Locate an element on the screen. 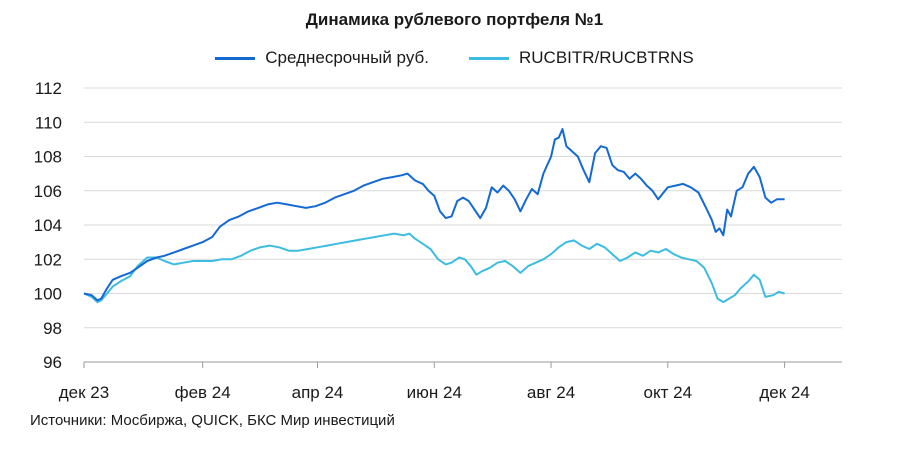 The width and height of the screenshot is (909, 461). x-tick-label-2: апр 24 is located at coordinates (318, 392).